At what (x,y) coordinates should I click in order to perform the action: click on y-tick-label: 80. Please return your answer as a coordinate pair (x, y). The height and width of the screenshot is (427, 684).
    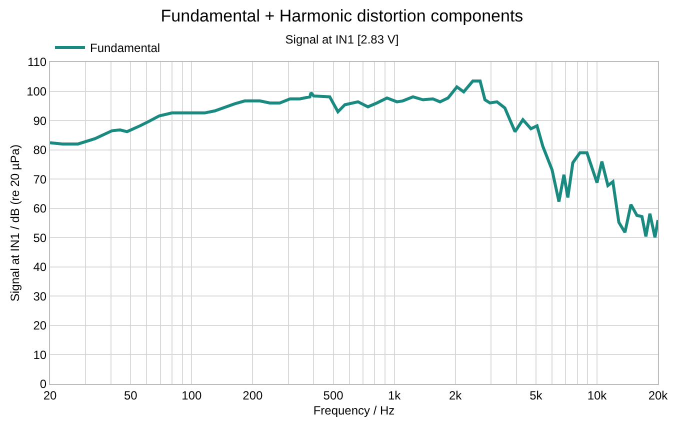
    Looking at the image, I should click on (40, 150).